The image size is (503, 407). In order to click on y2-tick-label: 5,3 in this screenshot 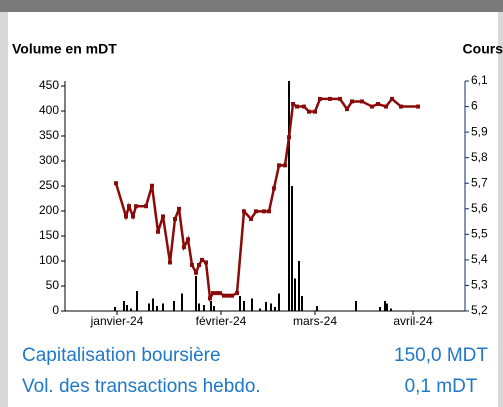, I will do `click(479, 285)`.